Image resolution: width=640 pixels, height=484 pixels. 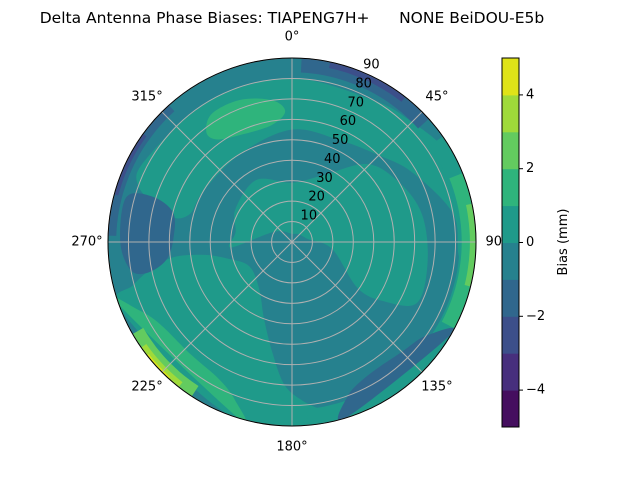 What do you see at coordinates (355, 102) in the screenshot?
I see `radial-tick-label: 70` at bounding box center [355, 102].